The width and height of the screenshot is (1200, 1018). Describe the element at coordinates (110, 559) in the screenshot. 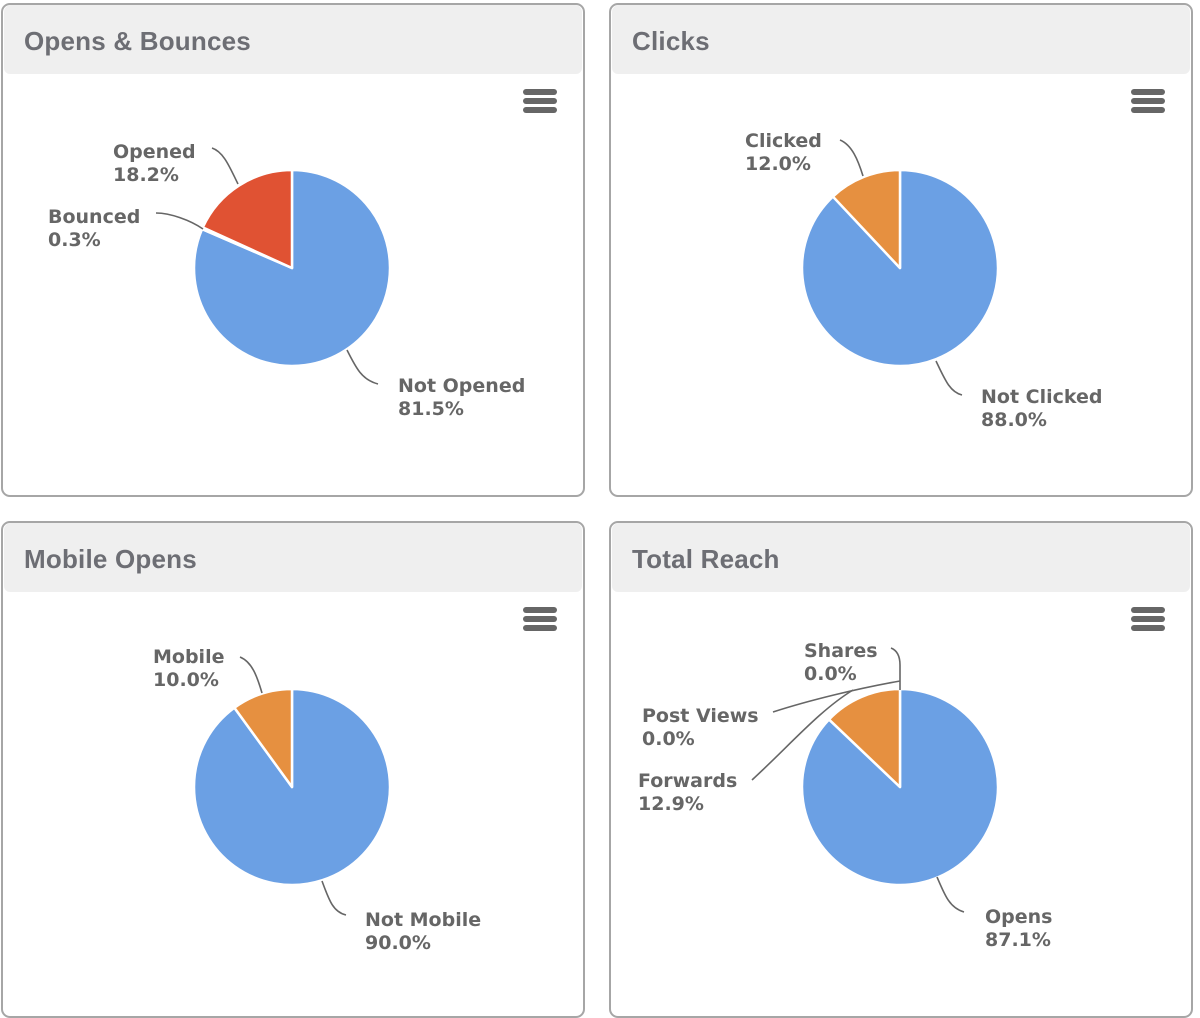

I see `panel-title: Mobile Opens` at that location.